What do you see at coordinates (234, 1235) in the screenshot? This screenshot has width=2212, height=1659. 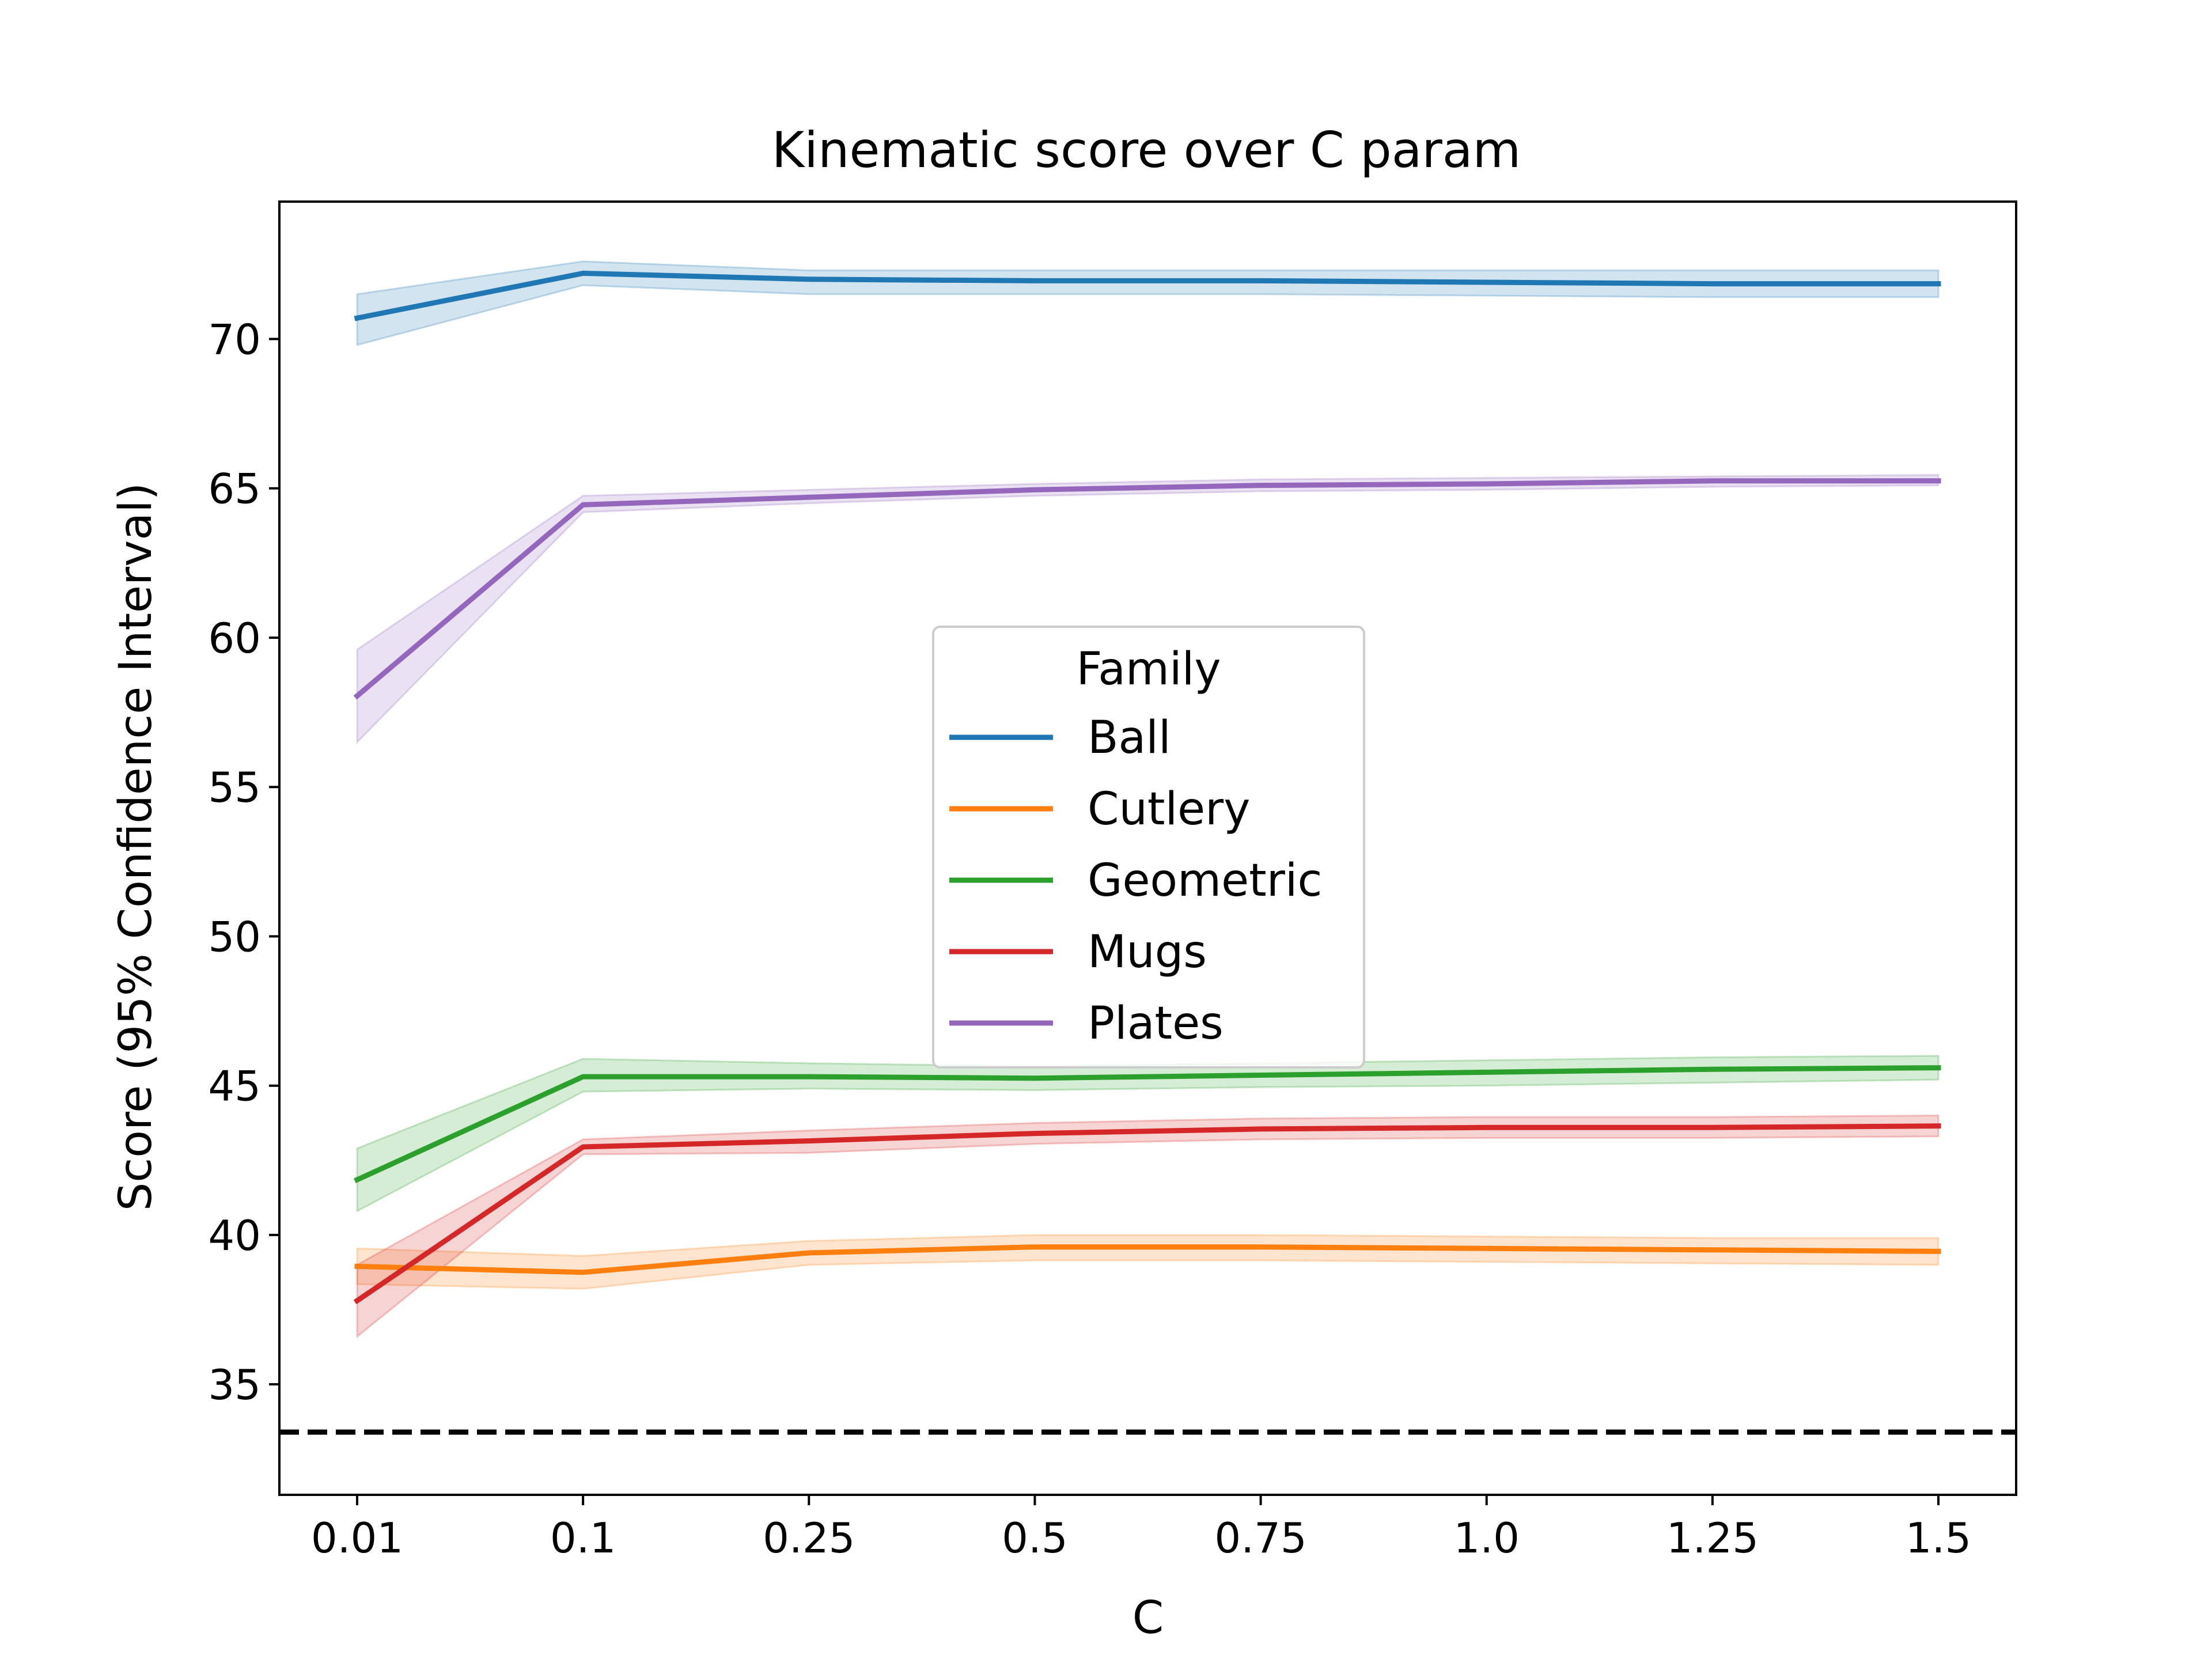 I see `y-tick-label: 40` at bounding box center [234, 1235].